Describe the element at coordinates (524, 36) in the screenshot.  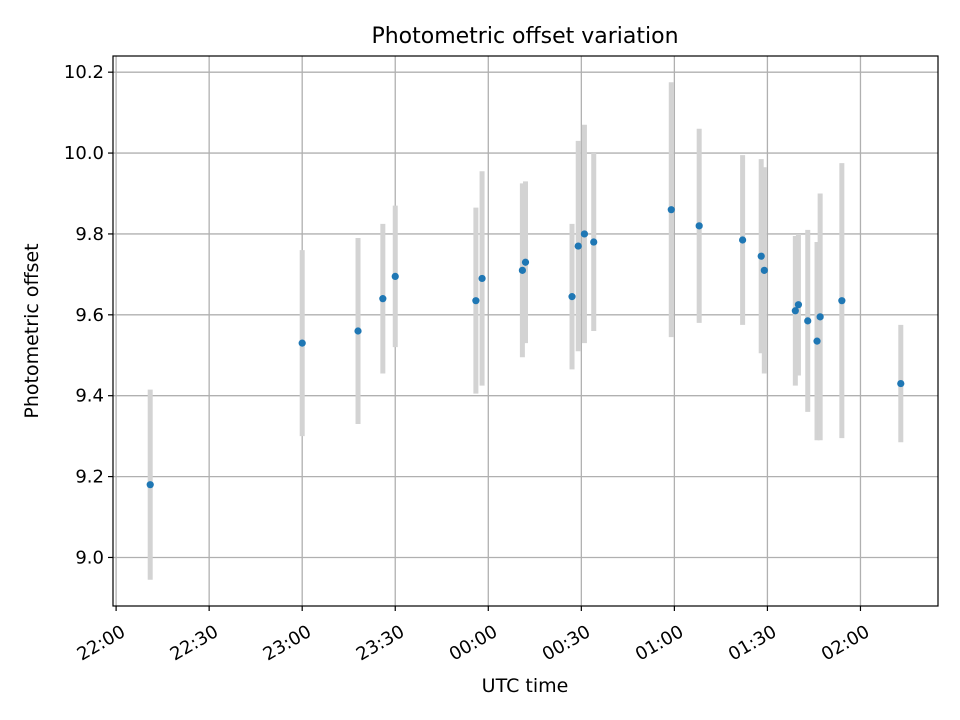
I see `chart-title: Photometric offset variation` at that location.